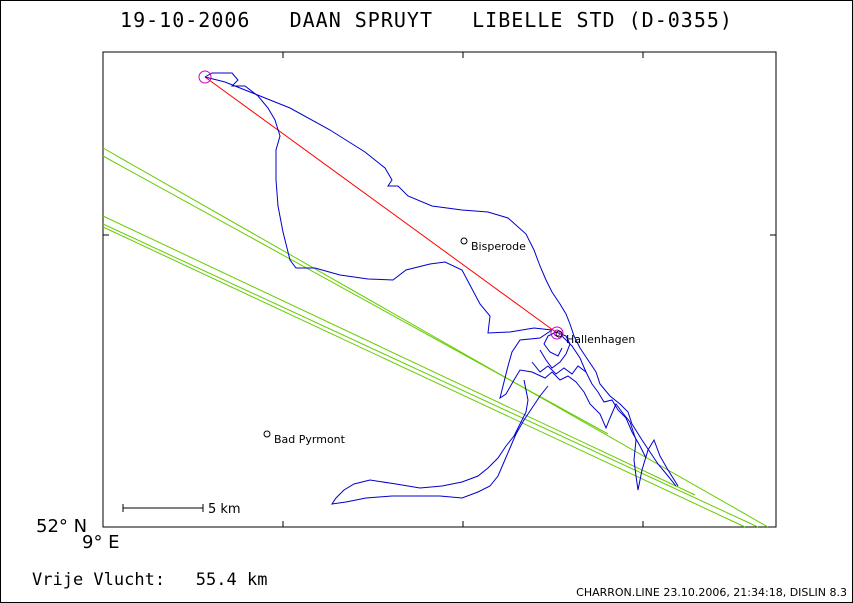  I want to click on place-bisperode: Bisperode, so click(493, 245).